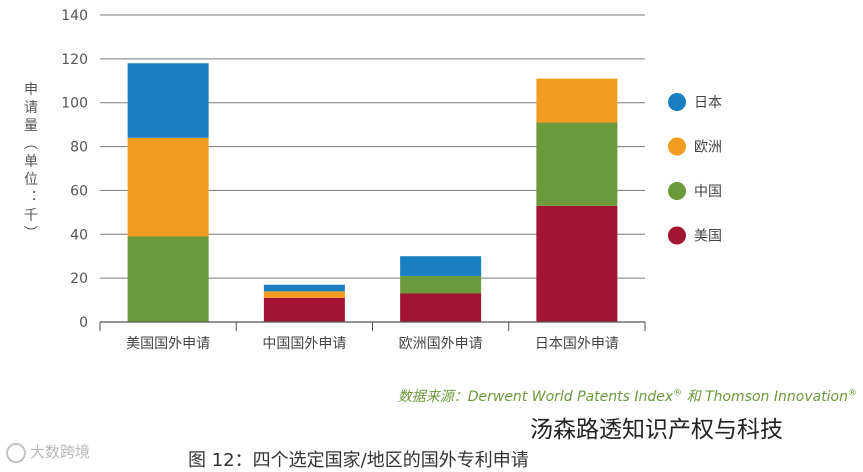  What do you see at coordinates (358, 460) in the screenshot?
I see `figure-title: 图 12：四个选定国家/地区的国外专利申请` at bounding box center [358, 460].